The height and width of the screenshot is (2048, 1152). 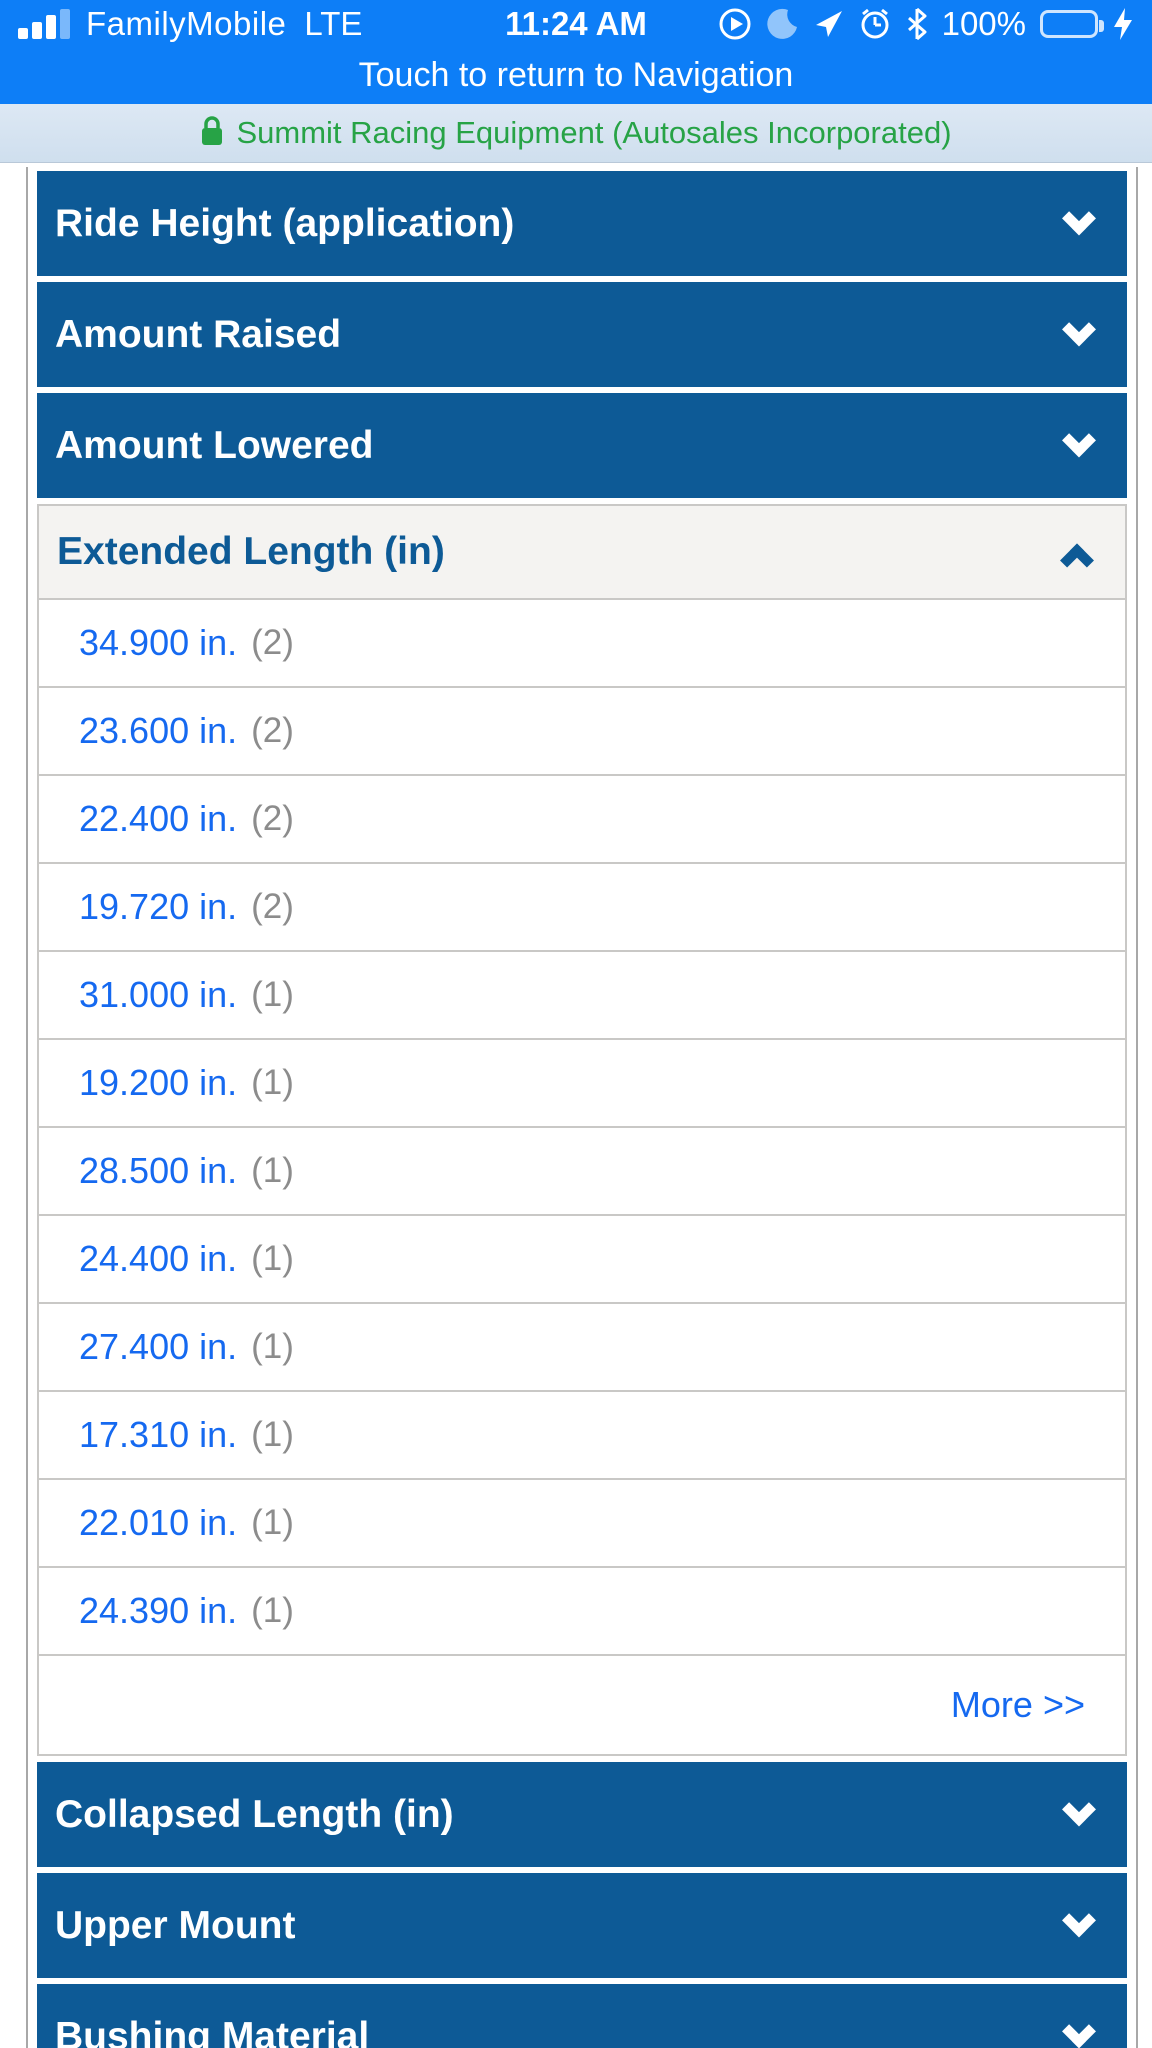 I want to click on filter-option-link: 19.200 in., so click(x=158, y=1082).